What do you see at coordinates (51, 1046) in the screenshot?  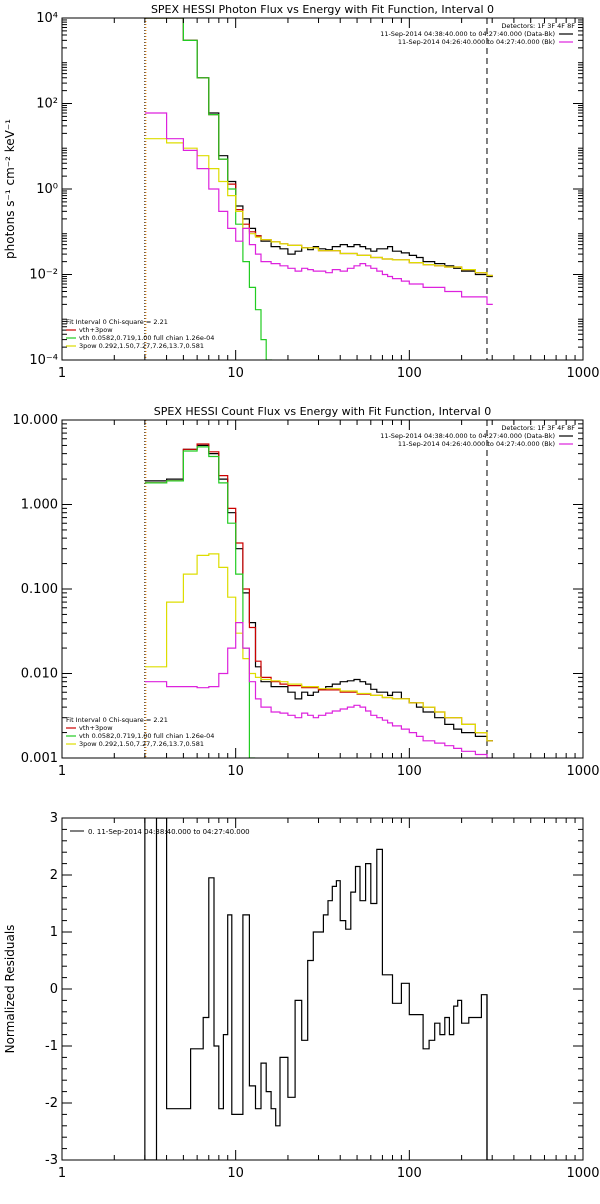 I see `y-tick-label: -1` at bounding box center [51, 1046].